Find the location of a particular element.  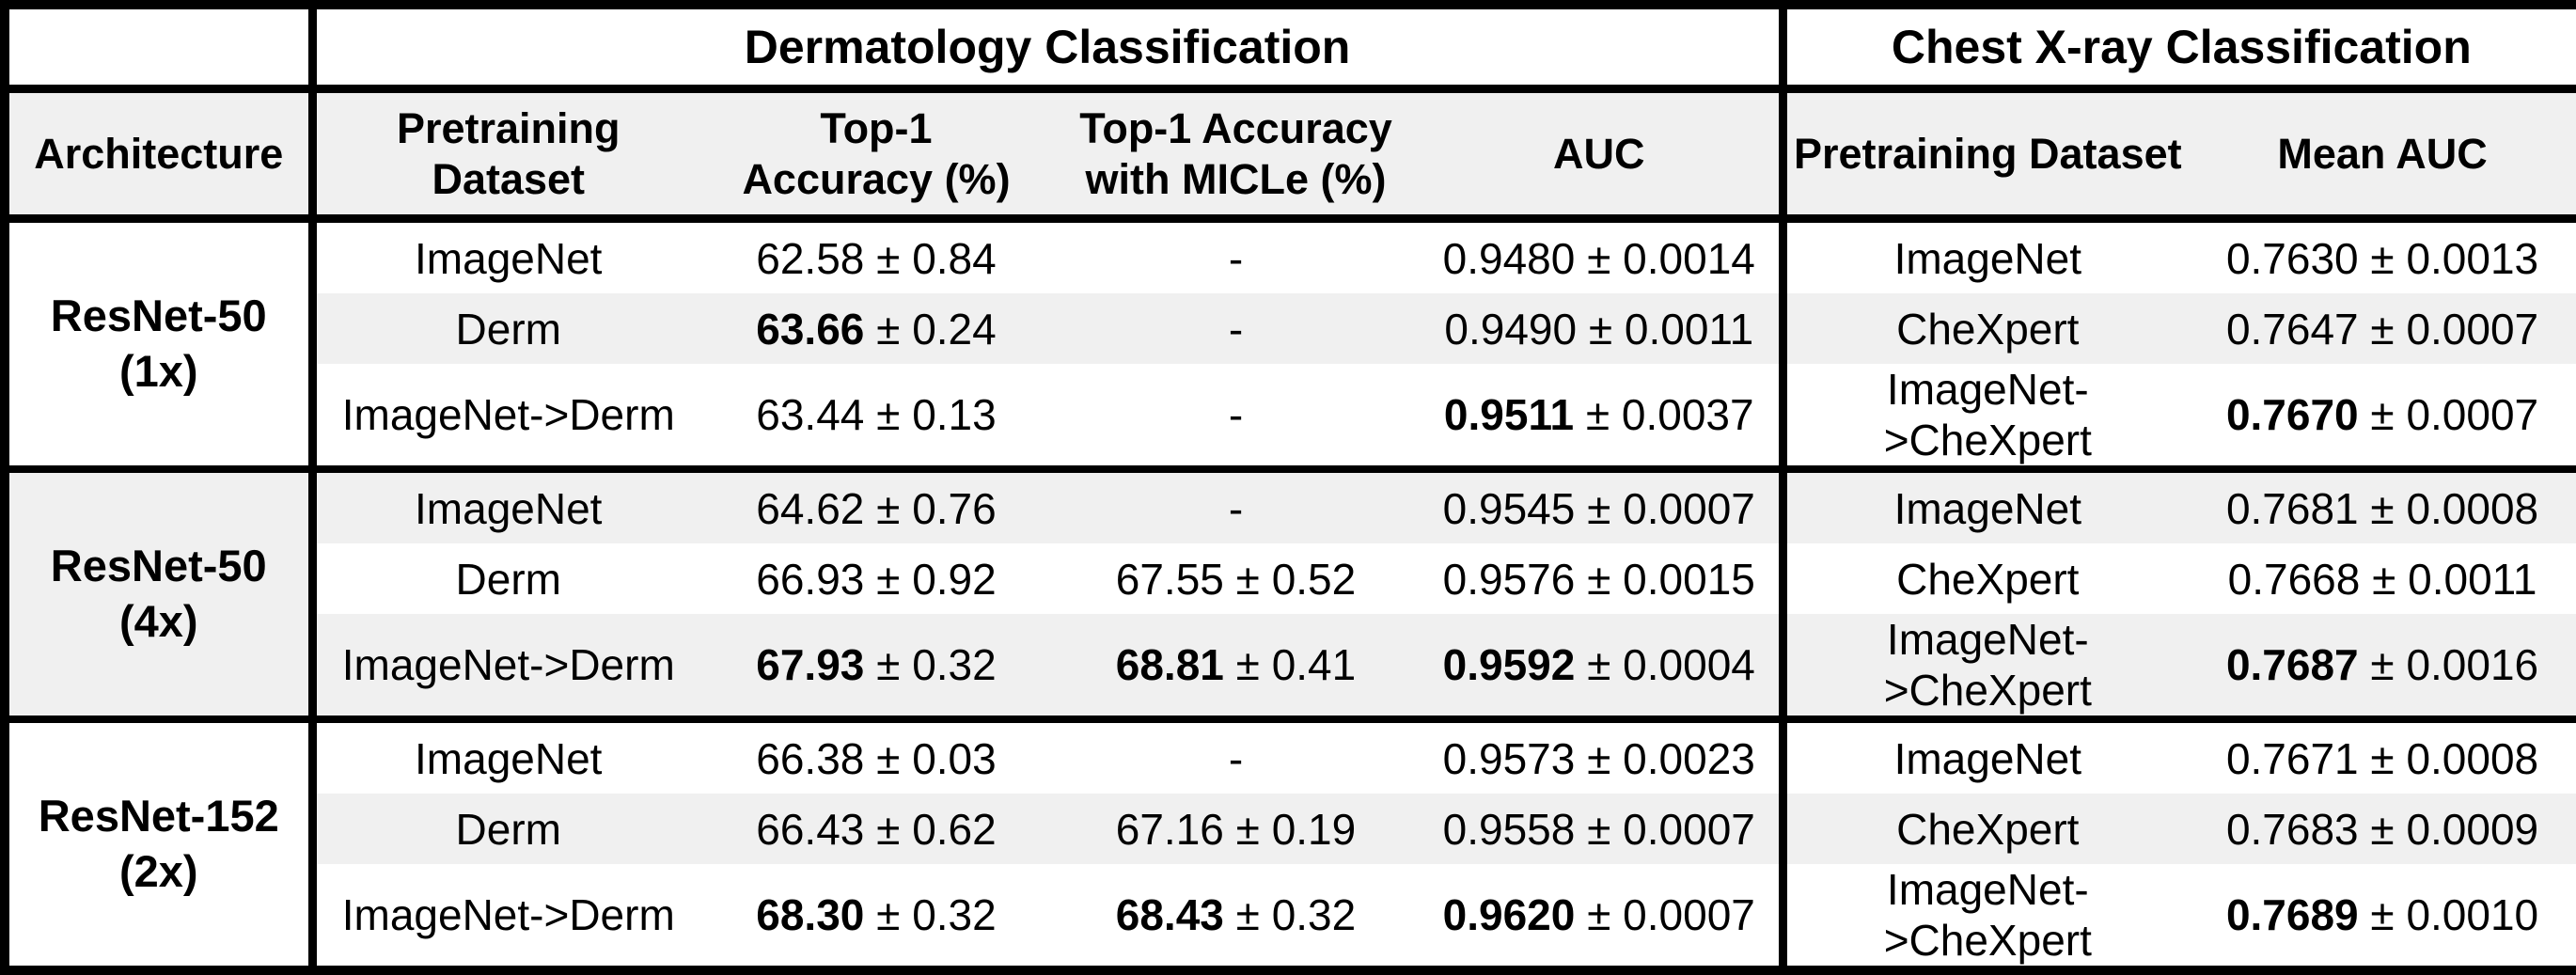

col-header-auc: AUC is located at coordinates (1604, 155).